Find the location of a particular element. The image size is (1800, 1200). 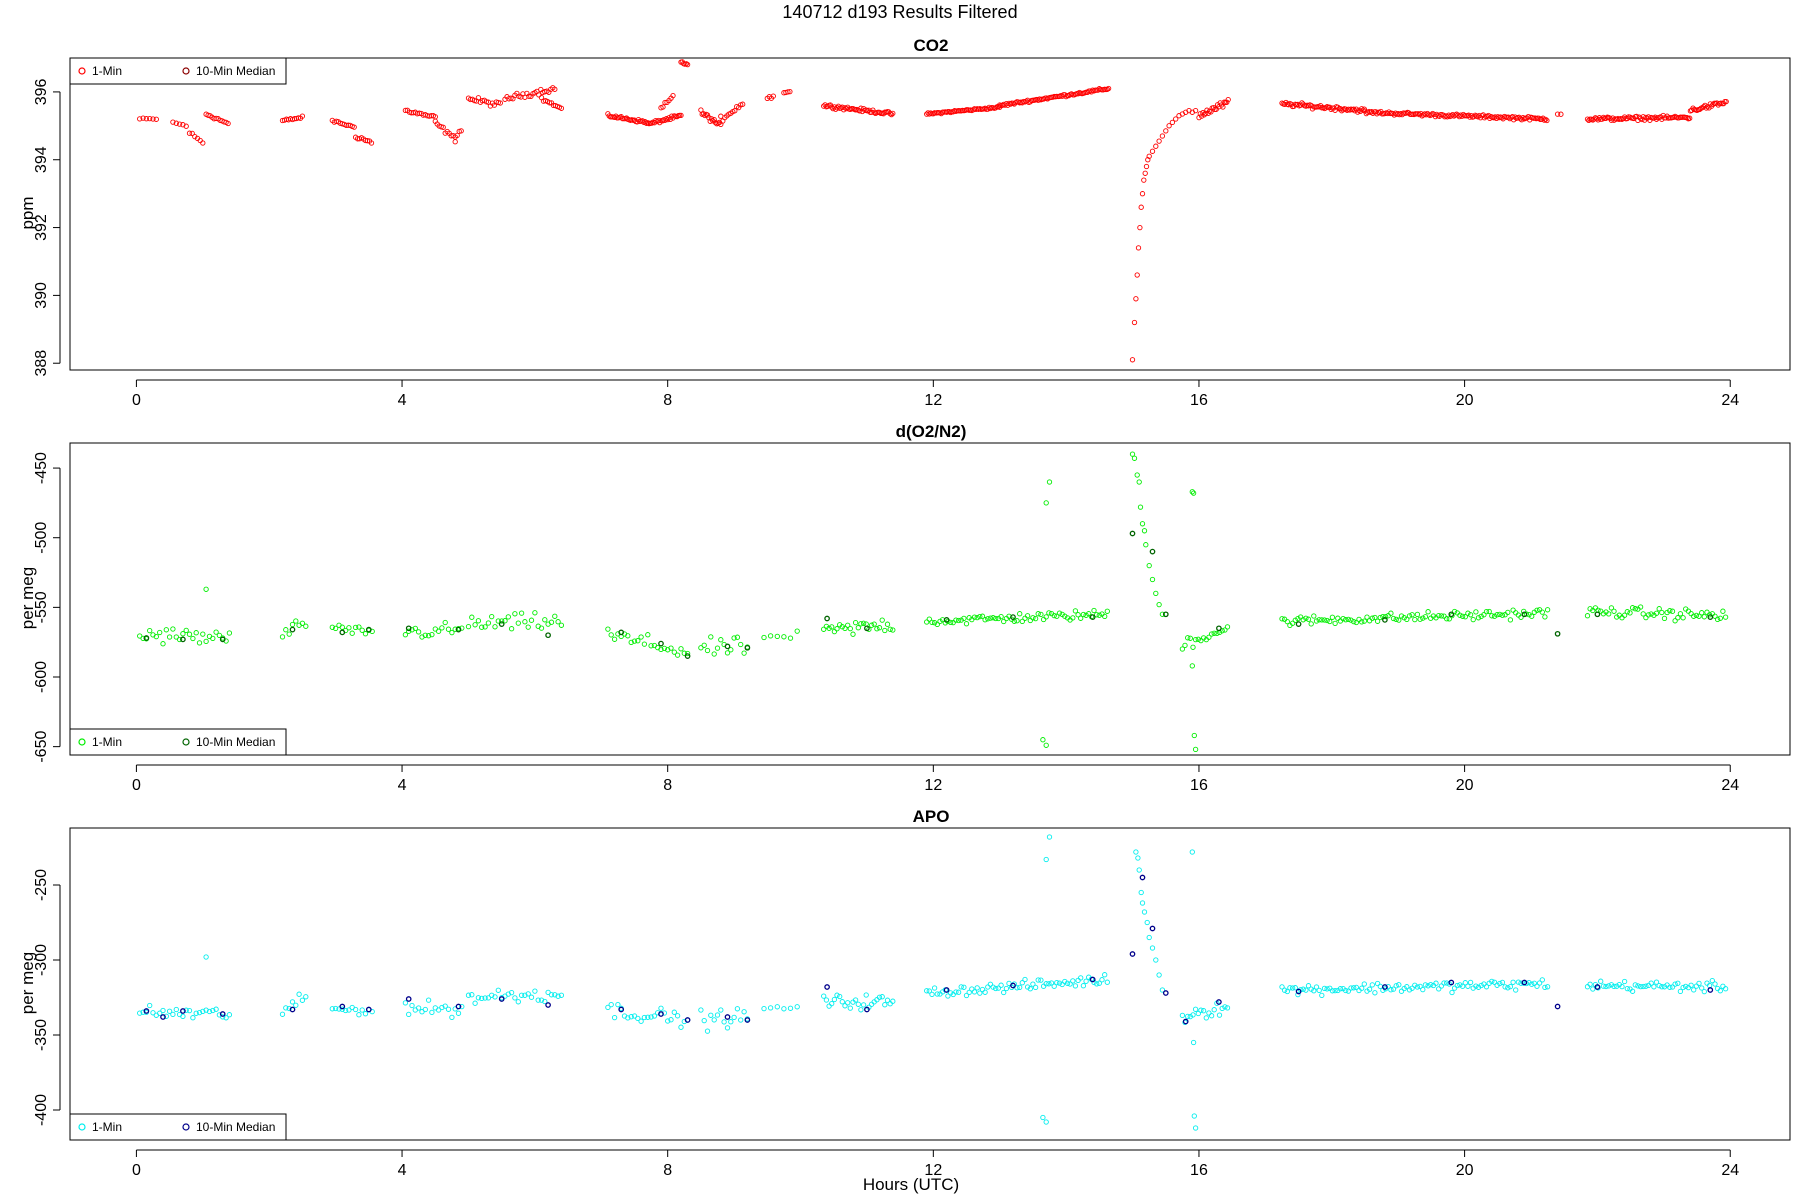

legend-box is located at coordinates (178, 1127).